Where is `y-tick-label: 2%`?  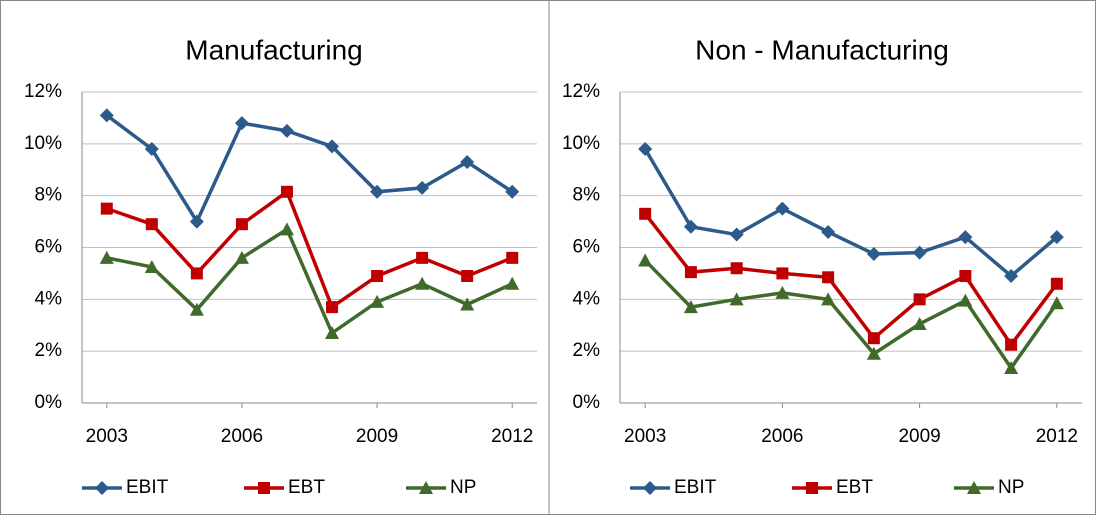 y-tick-label: 2% is located at coordinates (587, 350).